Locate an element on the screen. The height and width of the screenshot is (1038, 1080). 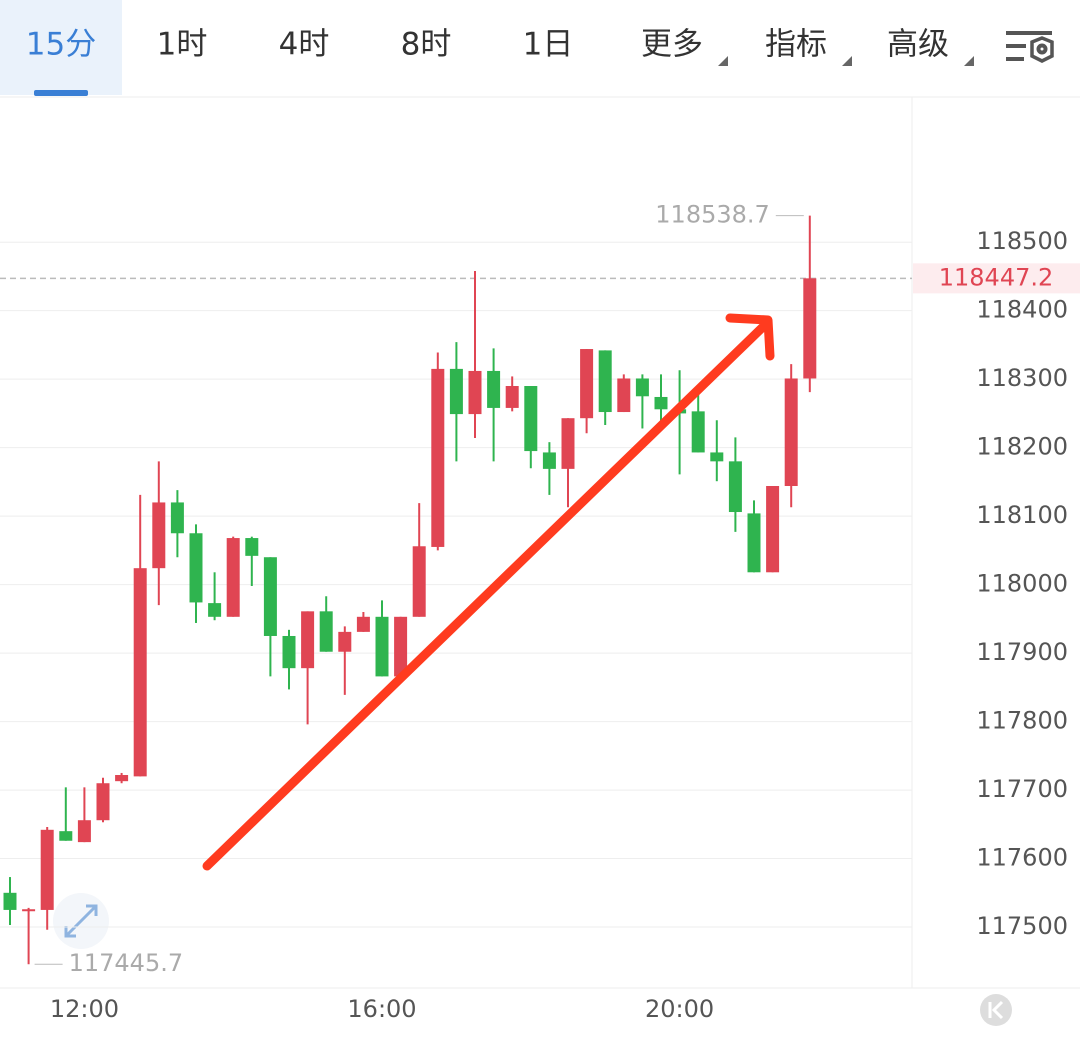
settings-icon is located at coordinates (1030, 47).